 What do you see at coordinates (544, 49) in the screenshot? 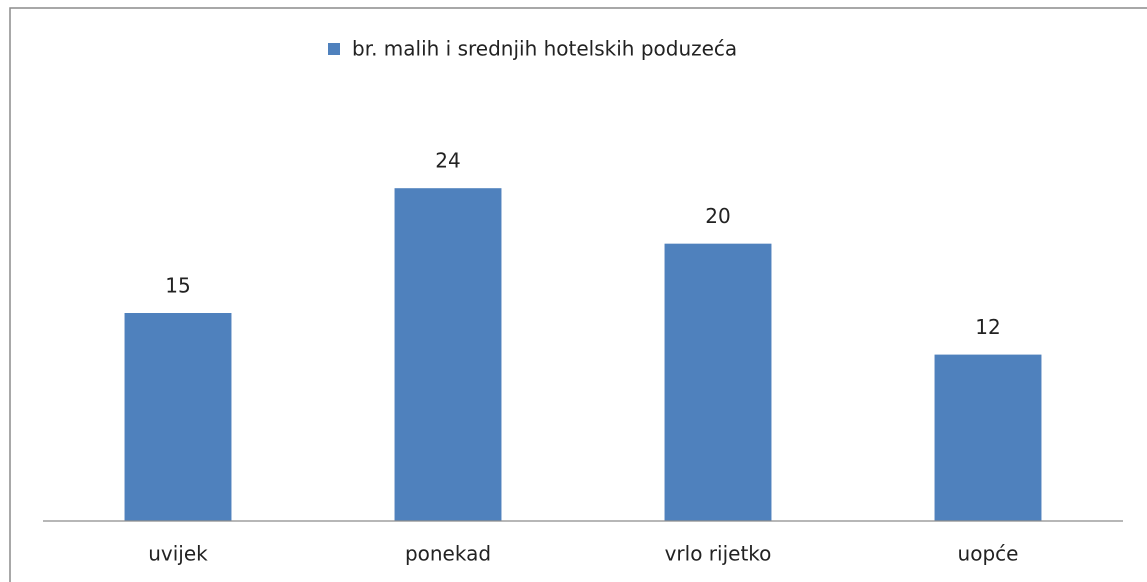
I see `legend-label: br. malih i srednjih hotelskih poduzeća` at bounding box center [544, 49].